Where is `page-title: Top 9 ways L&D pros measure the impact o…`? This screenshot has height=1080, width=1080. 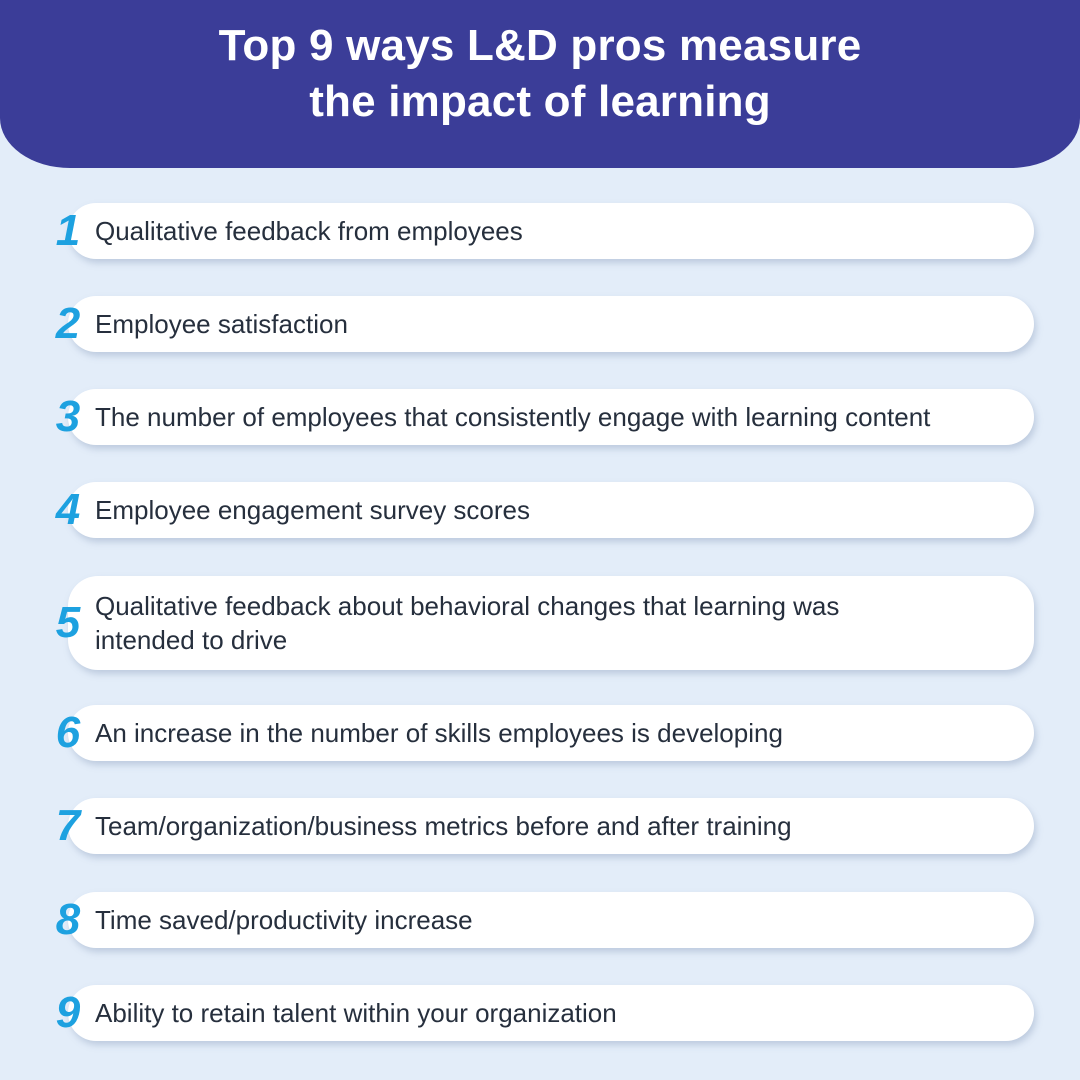 page-title: Top 9 ways L&D pros measure the impact o… is located at coordinates (540, 74).